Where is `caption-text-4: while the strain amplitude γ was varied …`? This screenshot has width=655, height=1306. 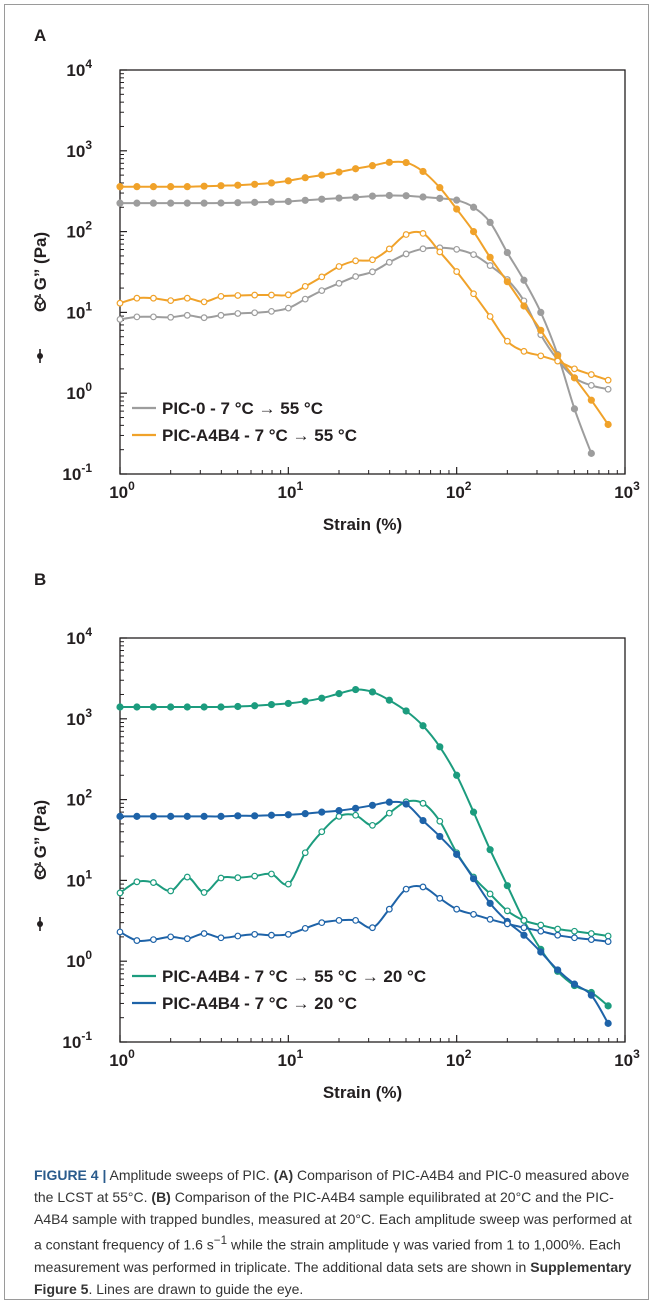
caption-text-4: while the strain amplitude γ was varied … is located at coordinates (327, 1255).